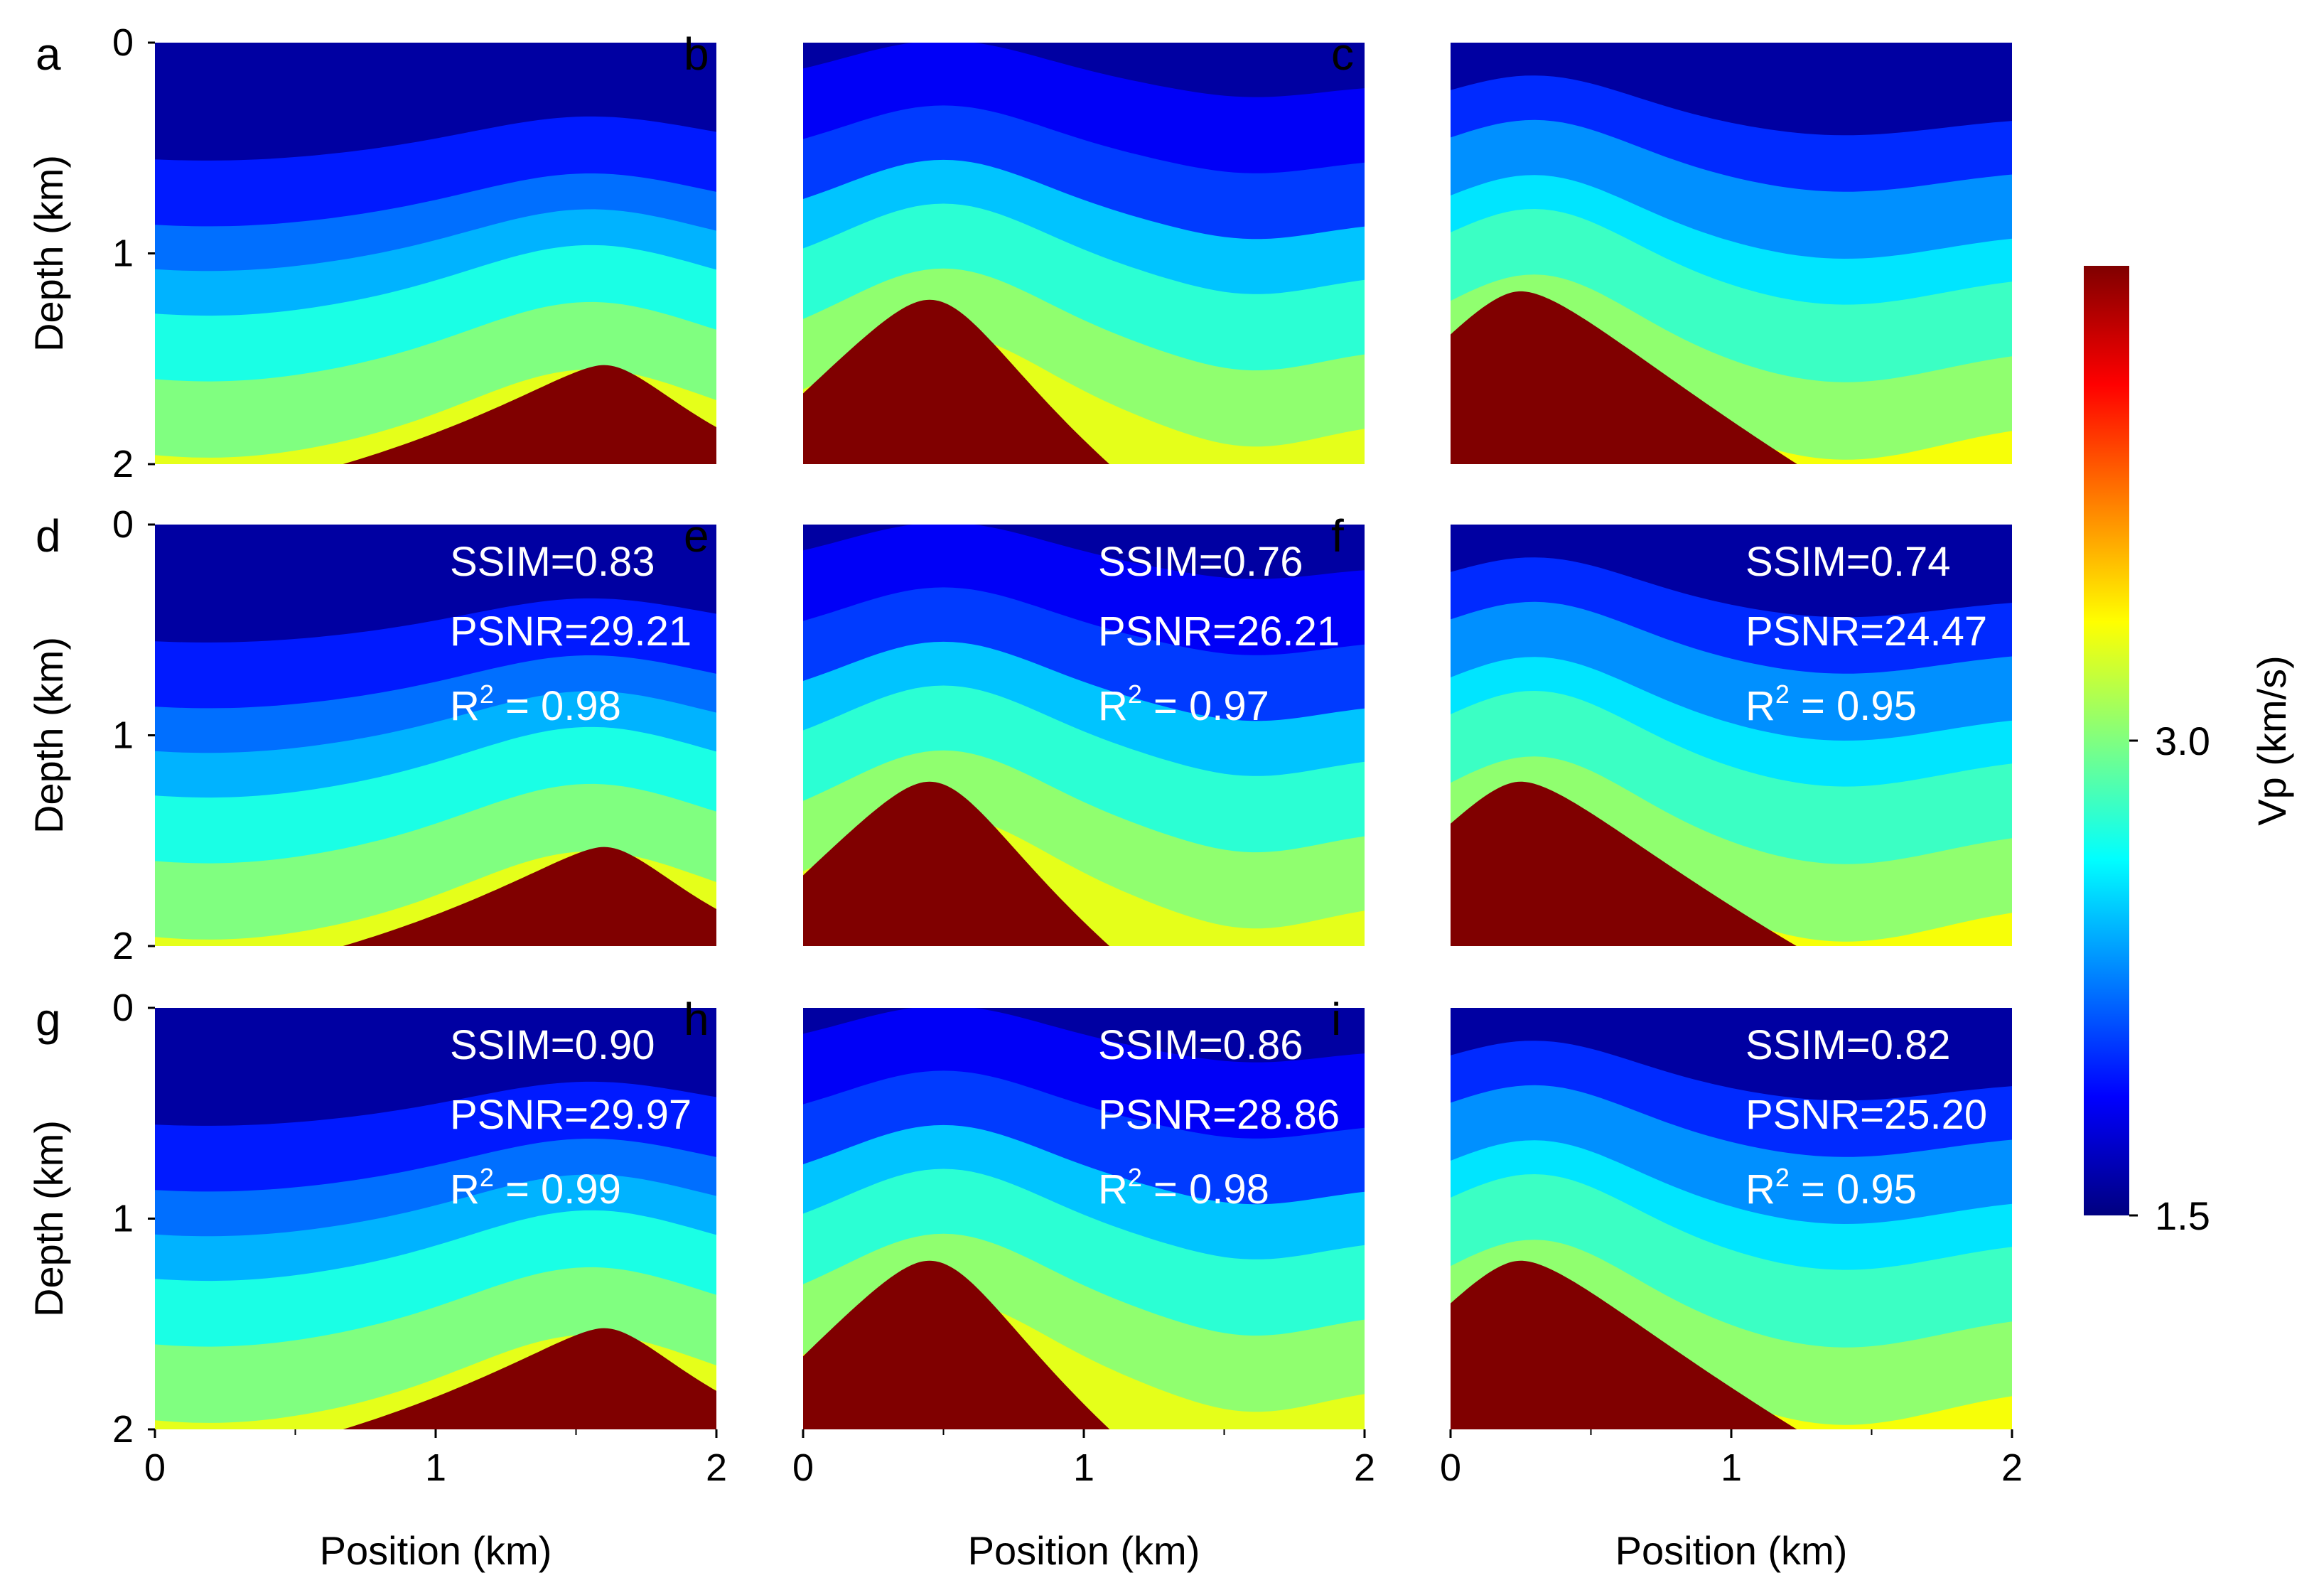 This screenshot has height=1590, width=2324. I want to click on panel-label: f, so click(1337, 536).